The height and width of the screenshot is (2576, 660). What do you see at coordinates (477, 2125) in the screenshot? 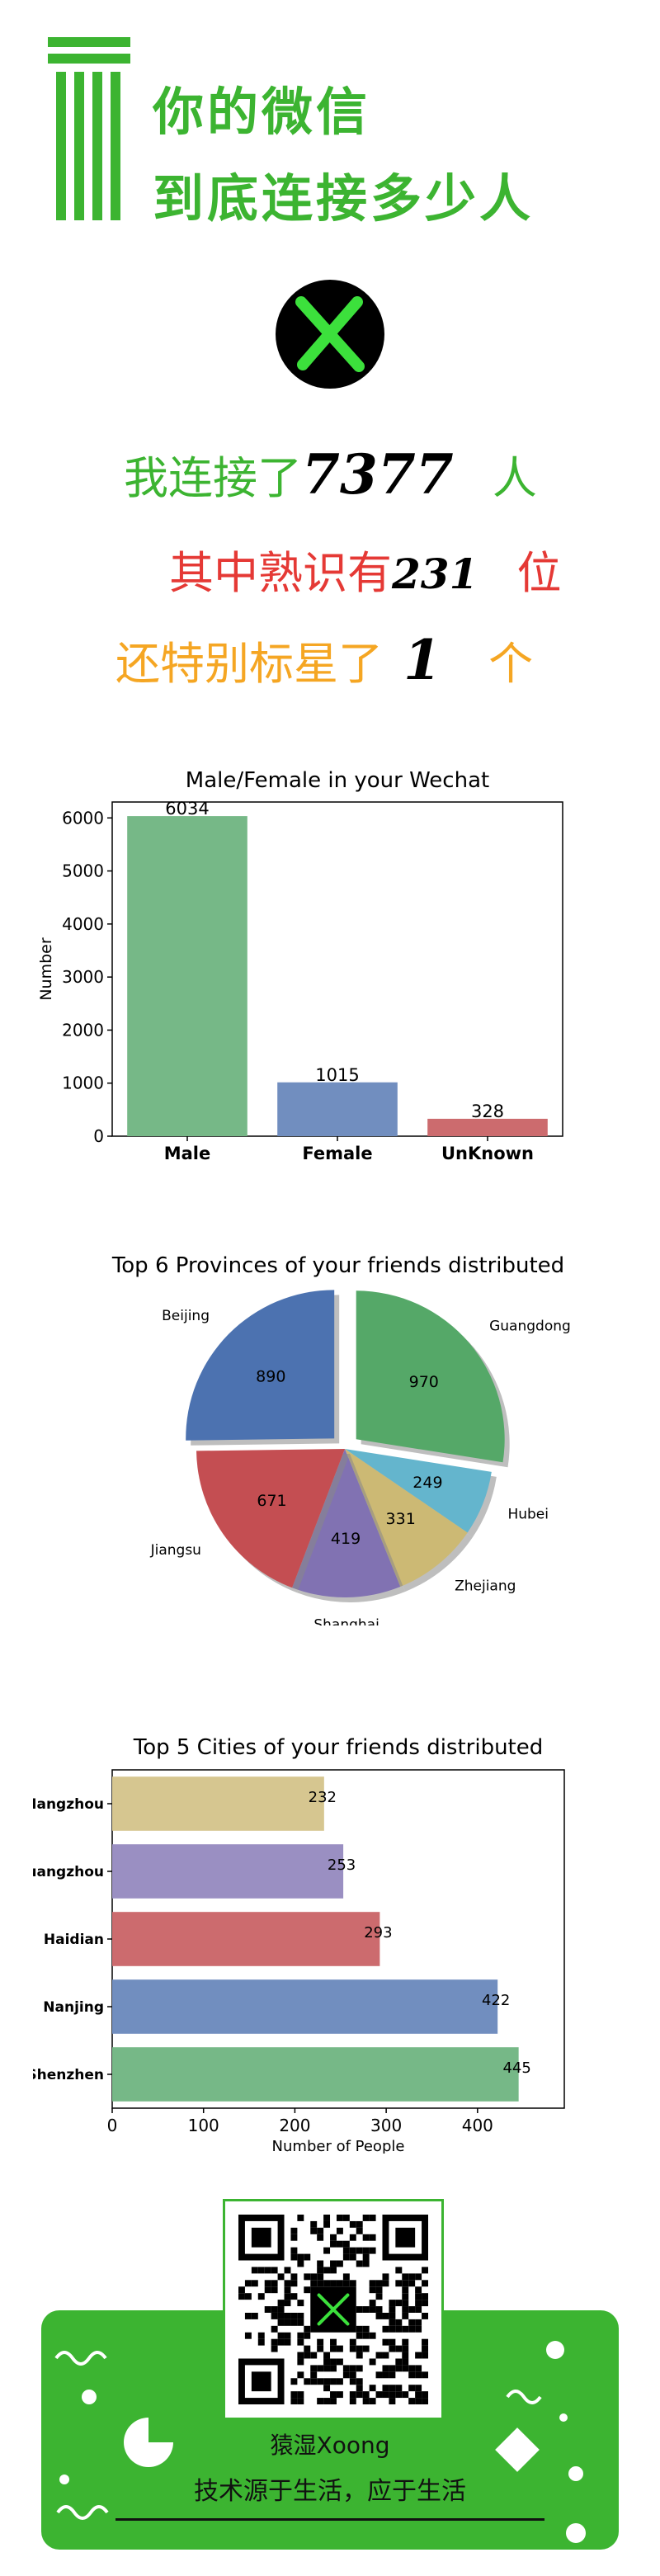
I see `x-tick-label: 400` at bounding box center [477, 2125].